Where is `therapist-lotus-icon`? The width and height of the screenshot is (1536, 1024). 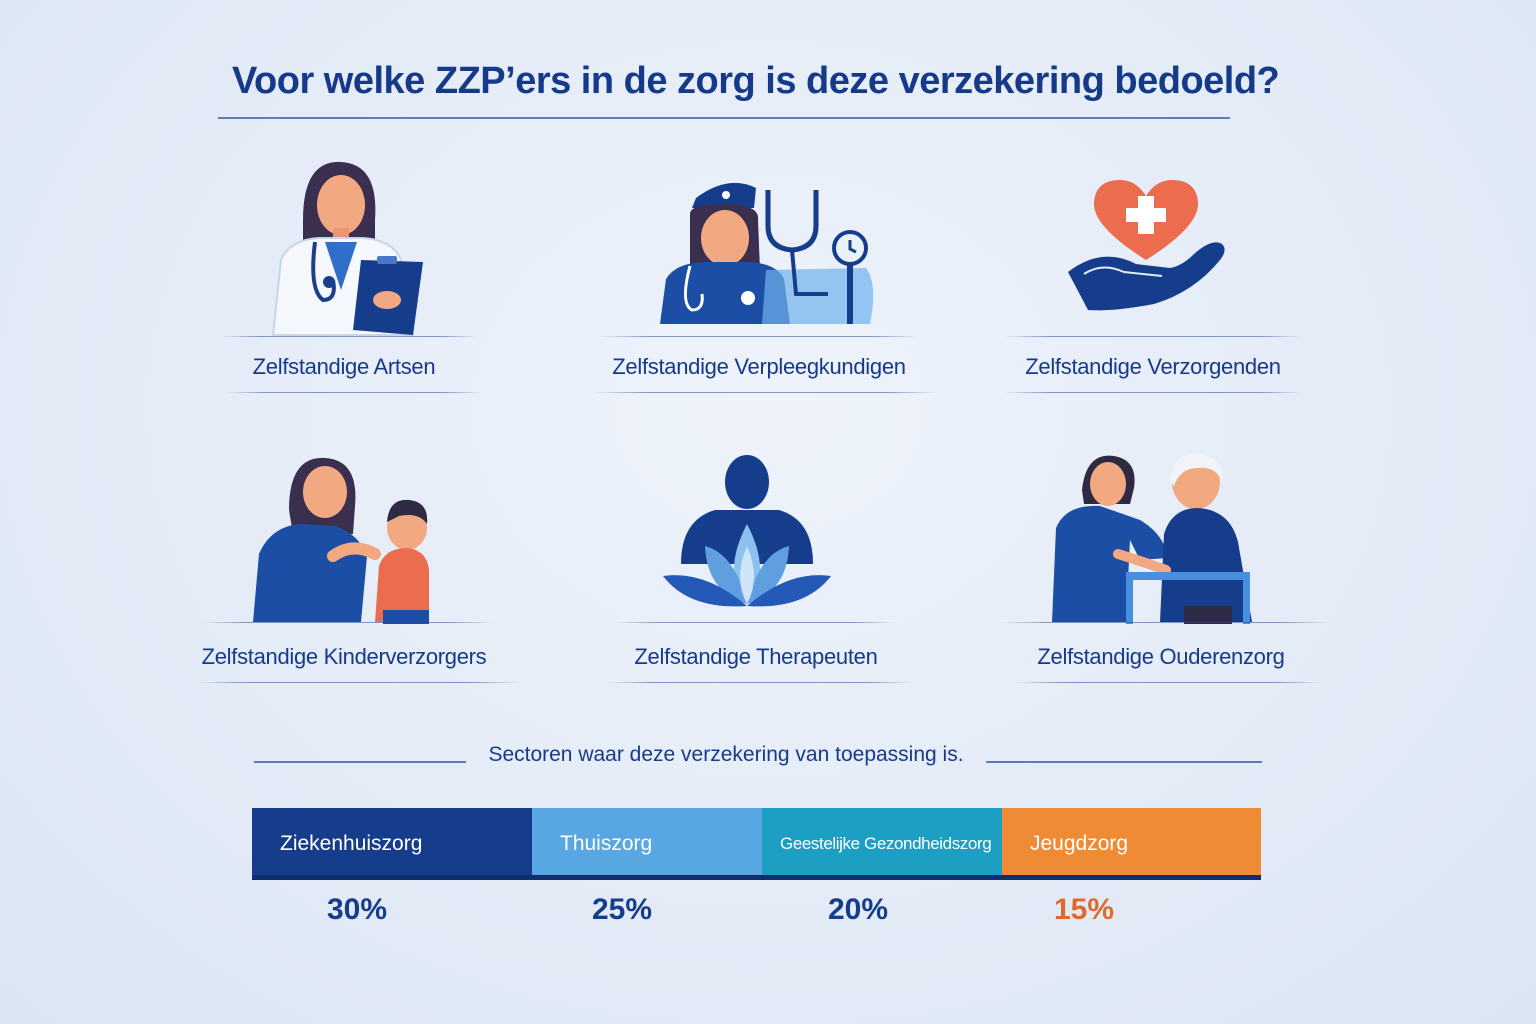
therapist-lotus-icon is located at coordinates (747, 531).